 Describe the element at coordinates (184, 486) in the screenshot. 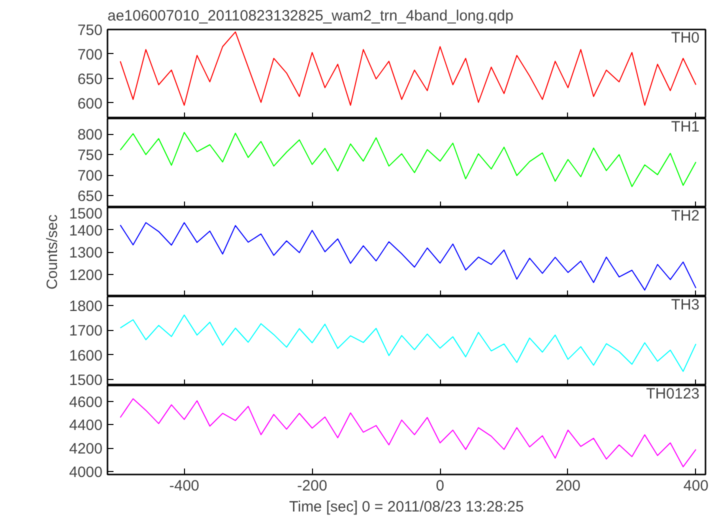

I see `x-tick-label: -400` at that location.